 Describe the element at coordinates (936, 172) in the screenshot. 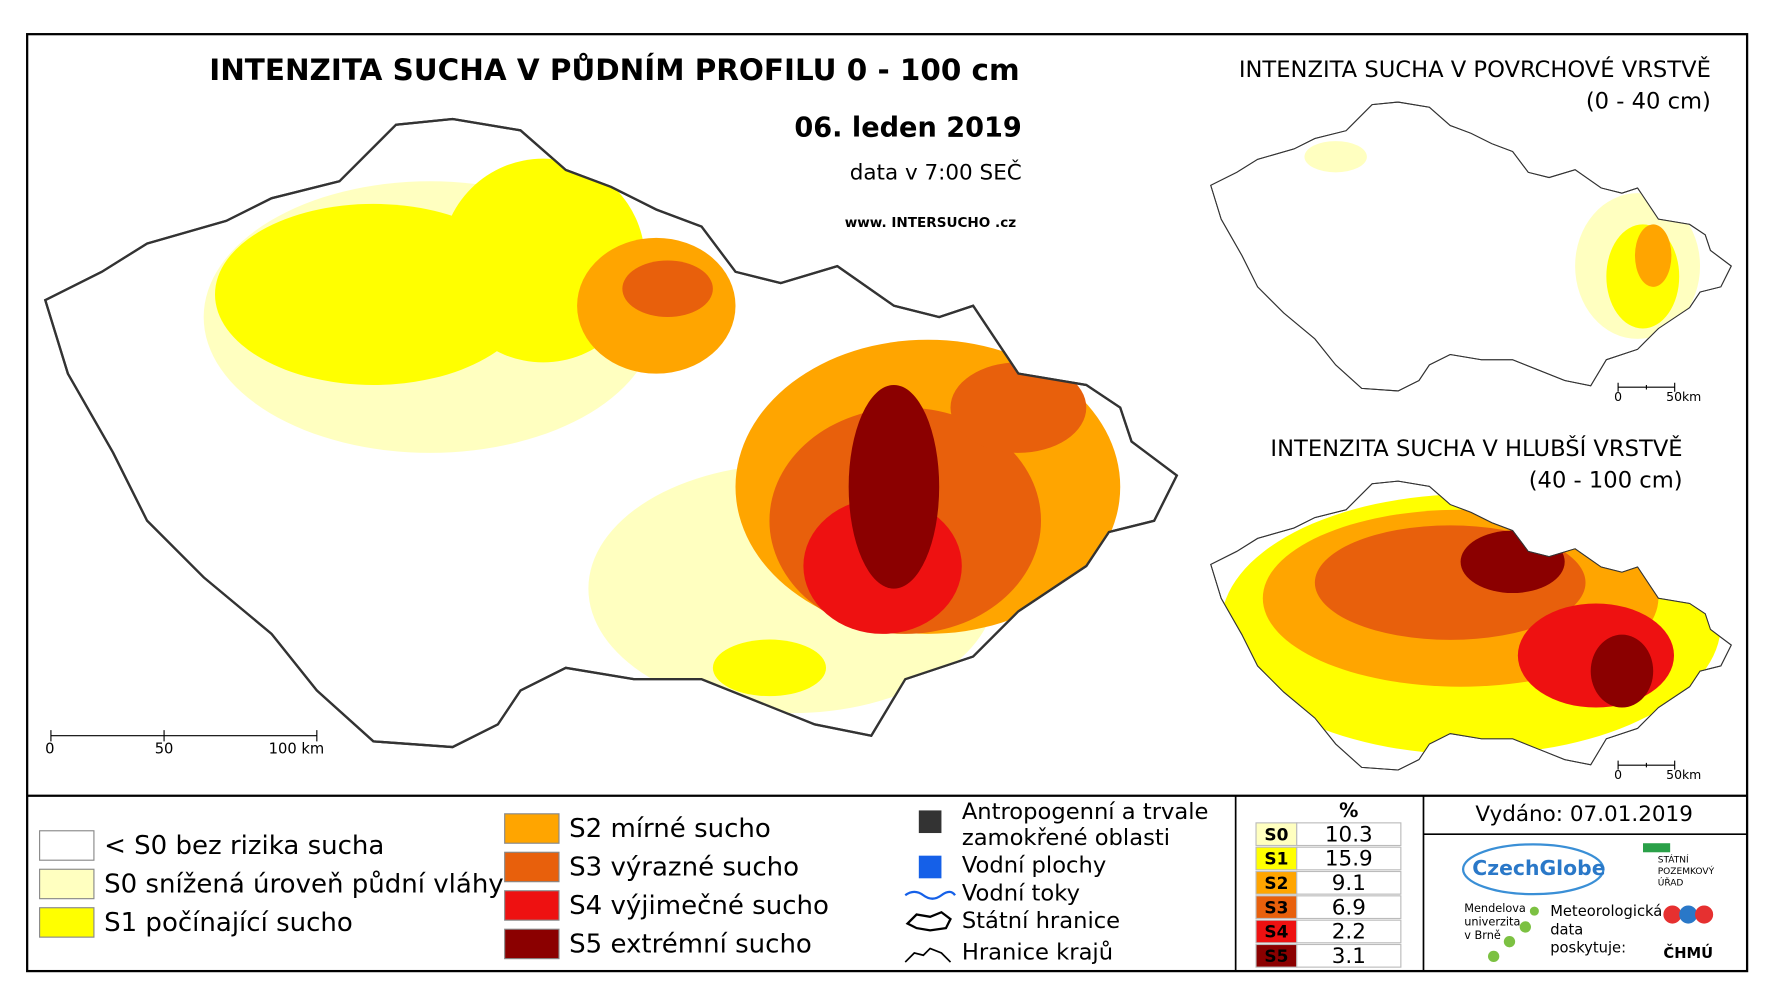

I see `data-time: data v 7:00 SEČ` at that location.